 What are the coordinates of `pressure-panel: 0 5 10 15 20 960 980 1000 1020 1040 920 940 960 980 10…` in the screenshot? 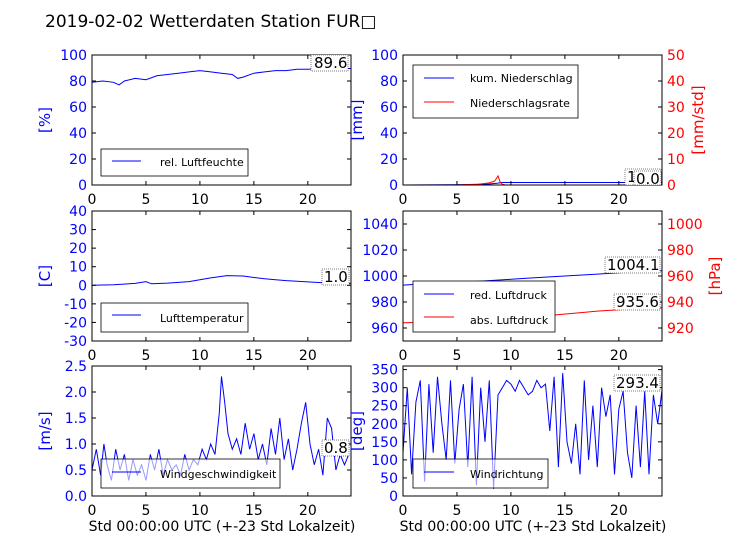 It's located at (543, 287).